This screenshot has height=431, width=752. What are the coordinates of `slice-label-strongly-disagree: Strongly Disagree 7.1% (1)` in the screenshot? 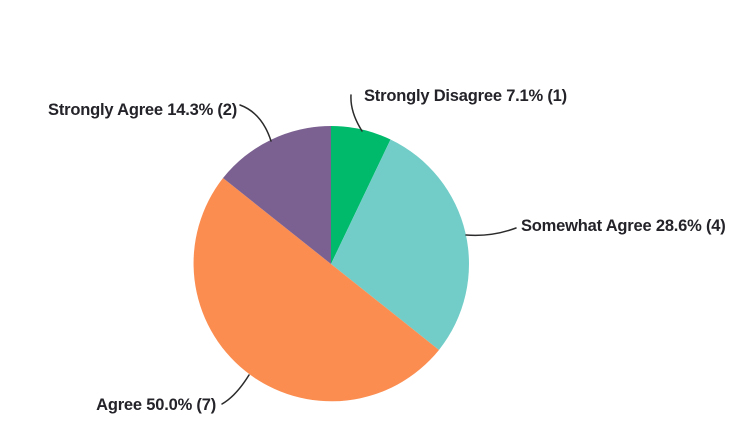 It's located at (465, 96).